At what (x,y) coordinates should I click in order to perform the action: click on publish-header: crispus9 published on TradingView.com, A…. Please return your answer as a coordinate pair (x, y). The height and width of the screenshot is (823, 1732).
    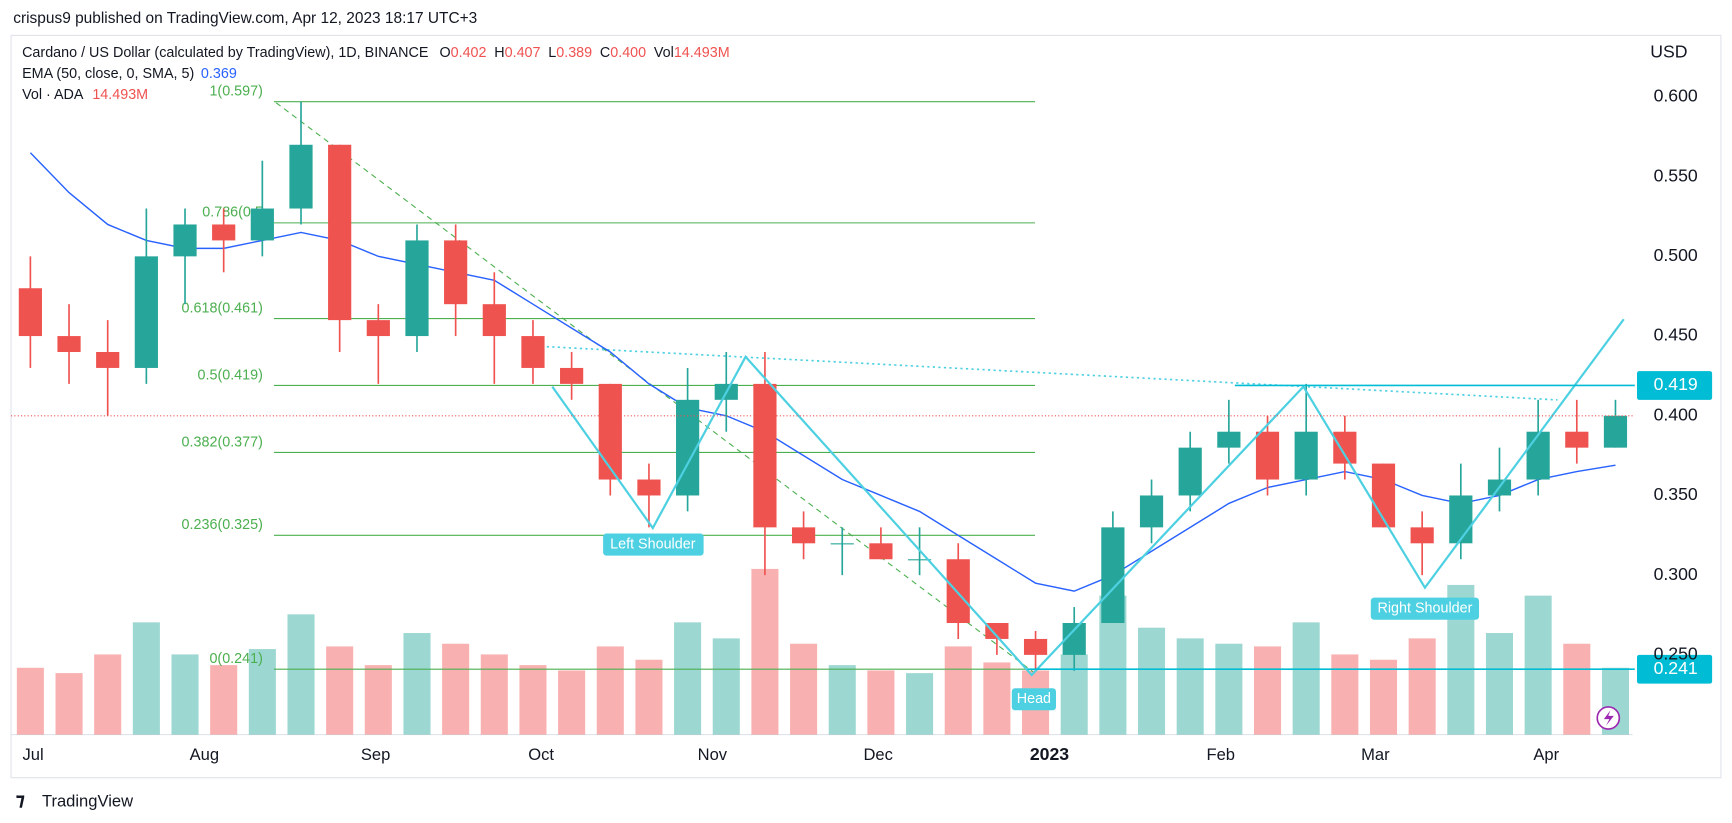
    Looking at the image, I should click on (245, 18).